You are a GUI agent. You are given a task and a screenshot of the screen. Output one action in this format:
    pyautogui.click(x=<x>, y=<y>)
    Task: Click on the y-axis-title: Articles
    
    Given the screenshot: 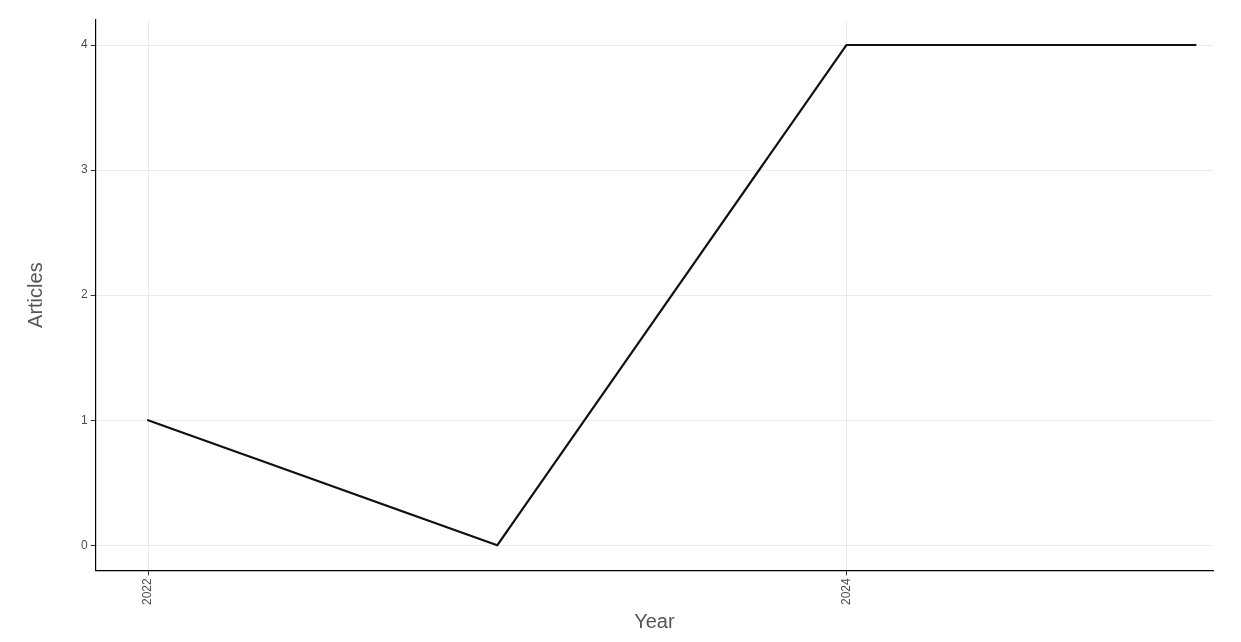 What is the action you would take?
    pyautogui.click(x=34, y=295)
    